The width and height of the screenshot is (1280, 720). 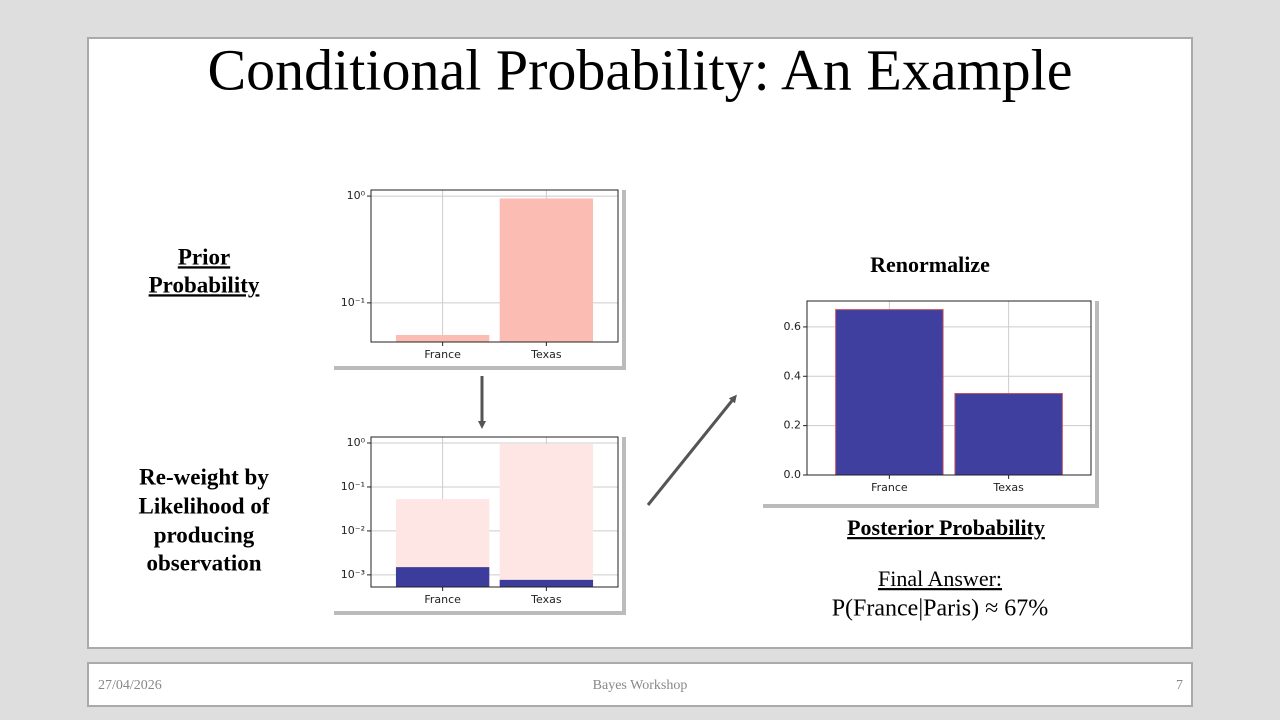 What do you see at coordinates (204, 562) in the screenshot?
I see `reweight-label: observation` at bounding box center [204, 562].